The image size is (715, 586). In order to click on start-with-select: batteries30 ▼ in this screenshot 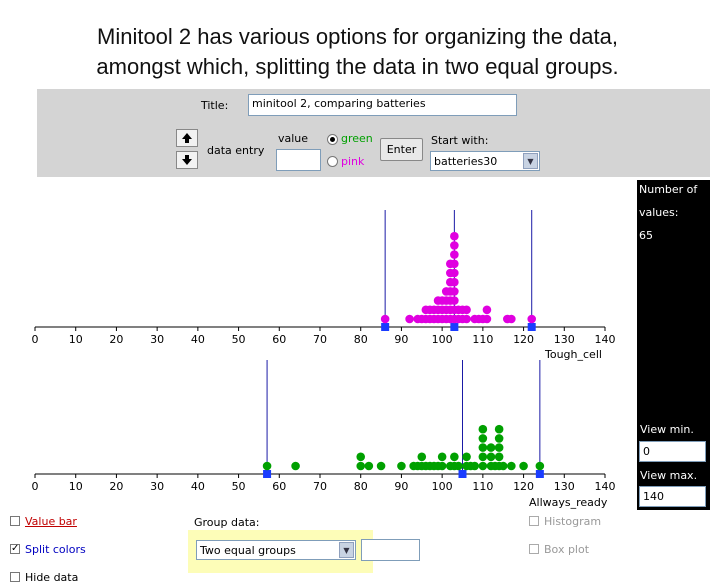, I will do `click(485, 161)`.